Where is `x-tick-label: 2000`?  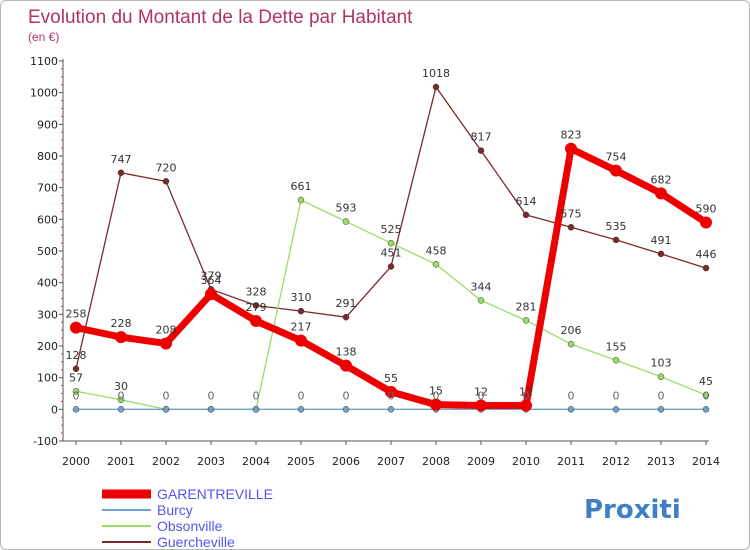 x-tick-label: 2000 is located at coordinates (76, 461).